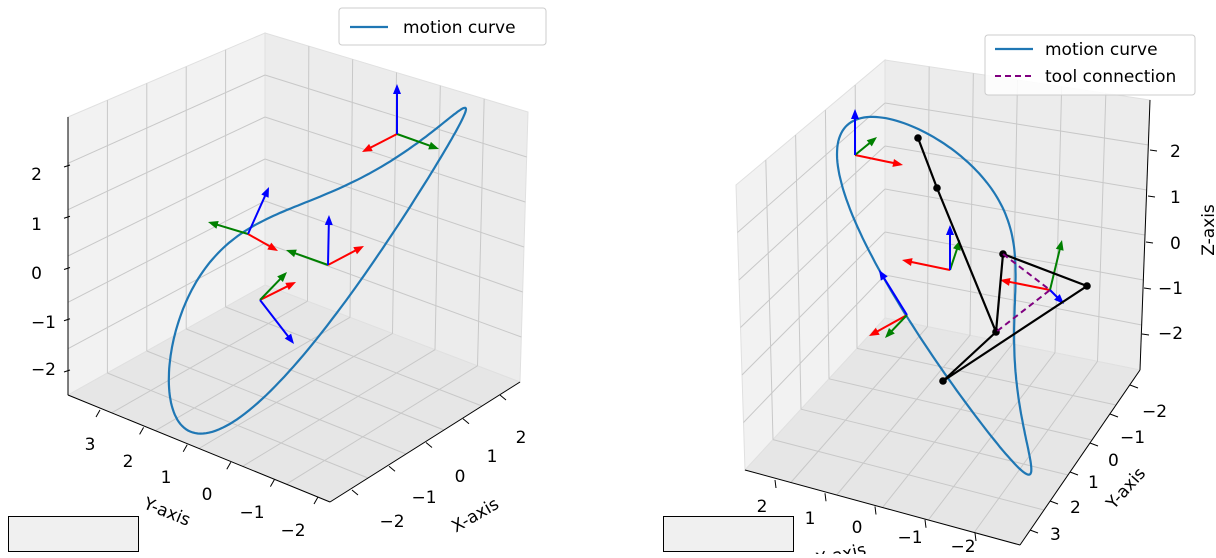  I want to click on right-y-axis-line, so click(1080, 457).